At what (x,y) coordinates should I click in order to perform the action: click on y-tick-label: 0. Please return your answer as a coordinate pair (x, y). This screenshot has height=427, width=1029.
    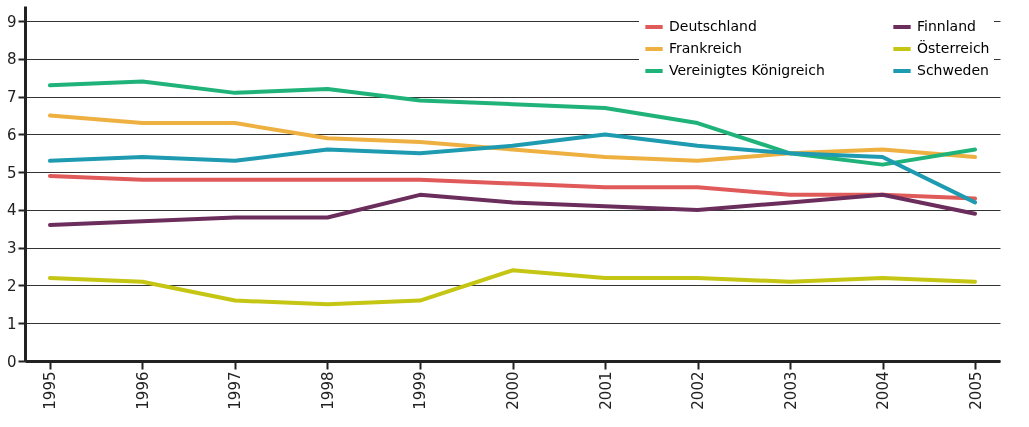
    Looking at the image, I should click on (11, 361).